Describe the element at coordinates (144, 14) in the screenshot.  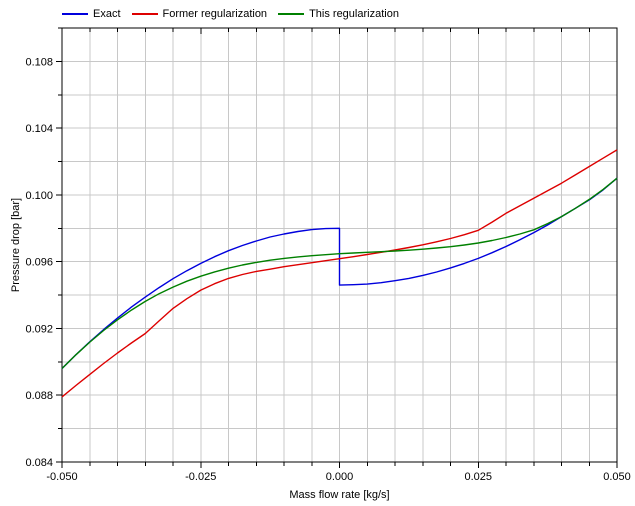
I see `legend-line-swatch-former-regularization` at that location.